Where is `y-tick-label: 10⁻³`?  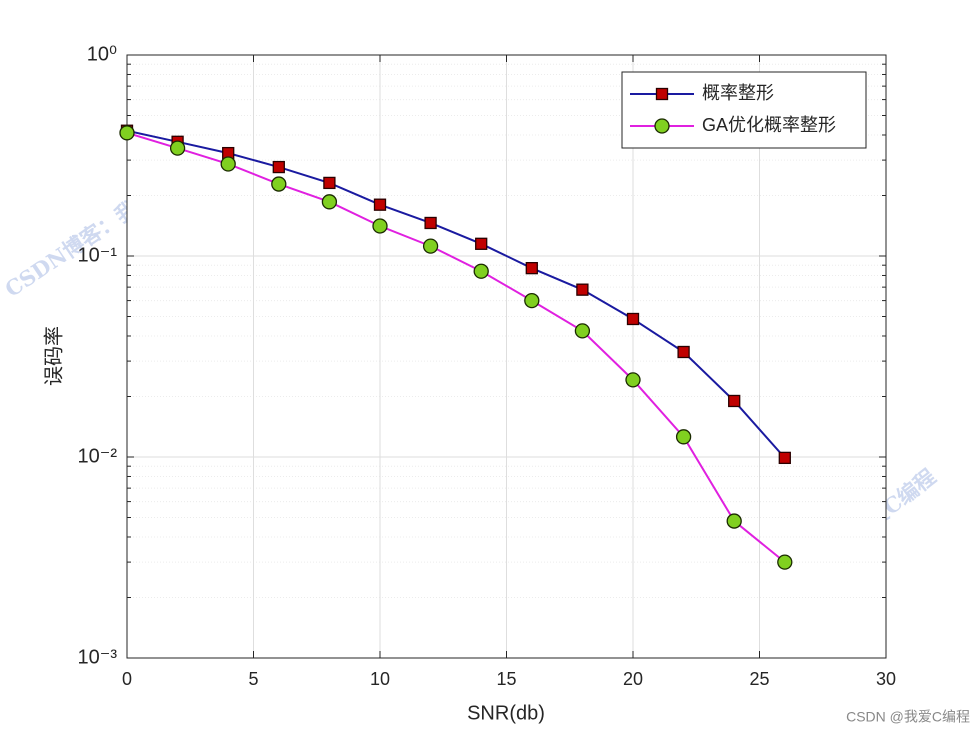
y-tick-label: 10⁻³ is located at coordinates (98, 657).